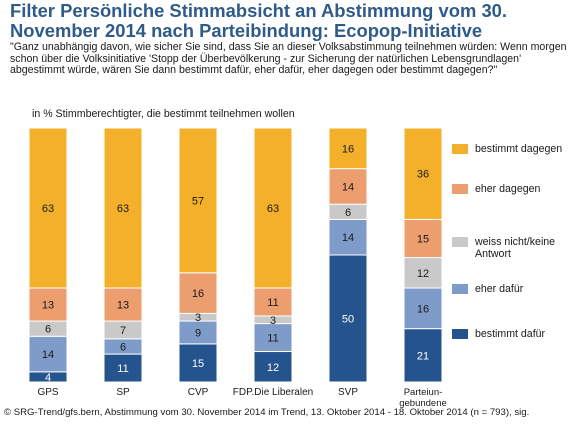 Image resolution: width=582 pixels, height=426 pixels. I want to click on bar-cvp-eher-dagegen, so click(198, 293).